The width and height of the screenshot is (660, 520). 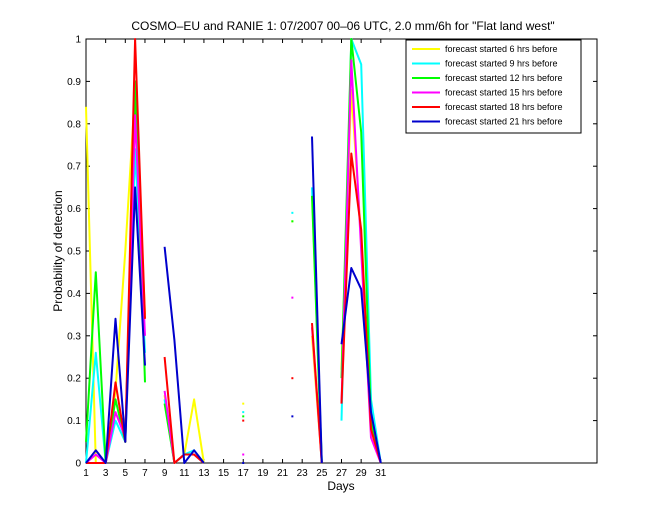 I want to click on y-tick-label: 0.6, so click(x=74, y=209).